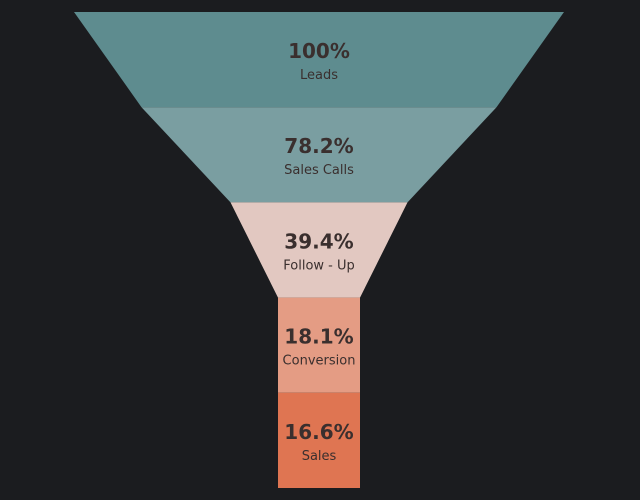 Image resolution: width=640 pixels, height=500 pixels. I want to click on stage-name-label: Leads, so click(319, 75).